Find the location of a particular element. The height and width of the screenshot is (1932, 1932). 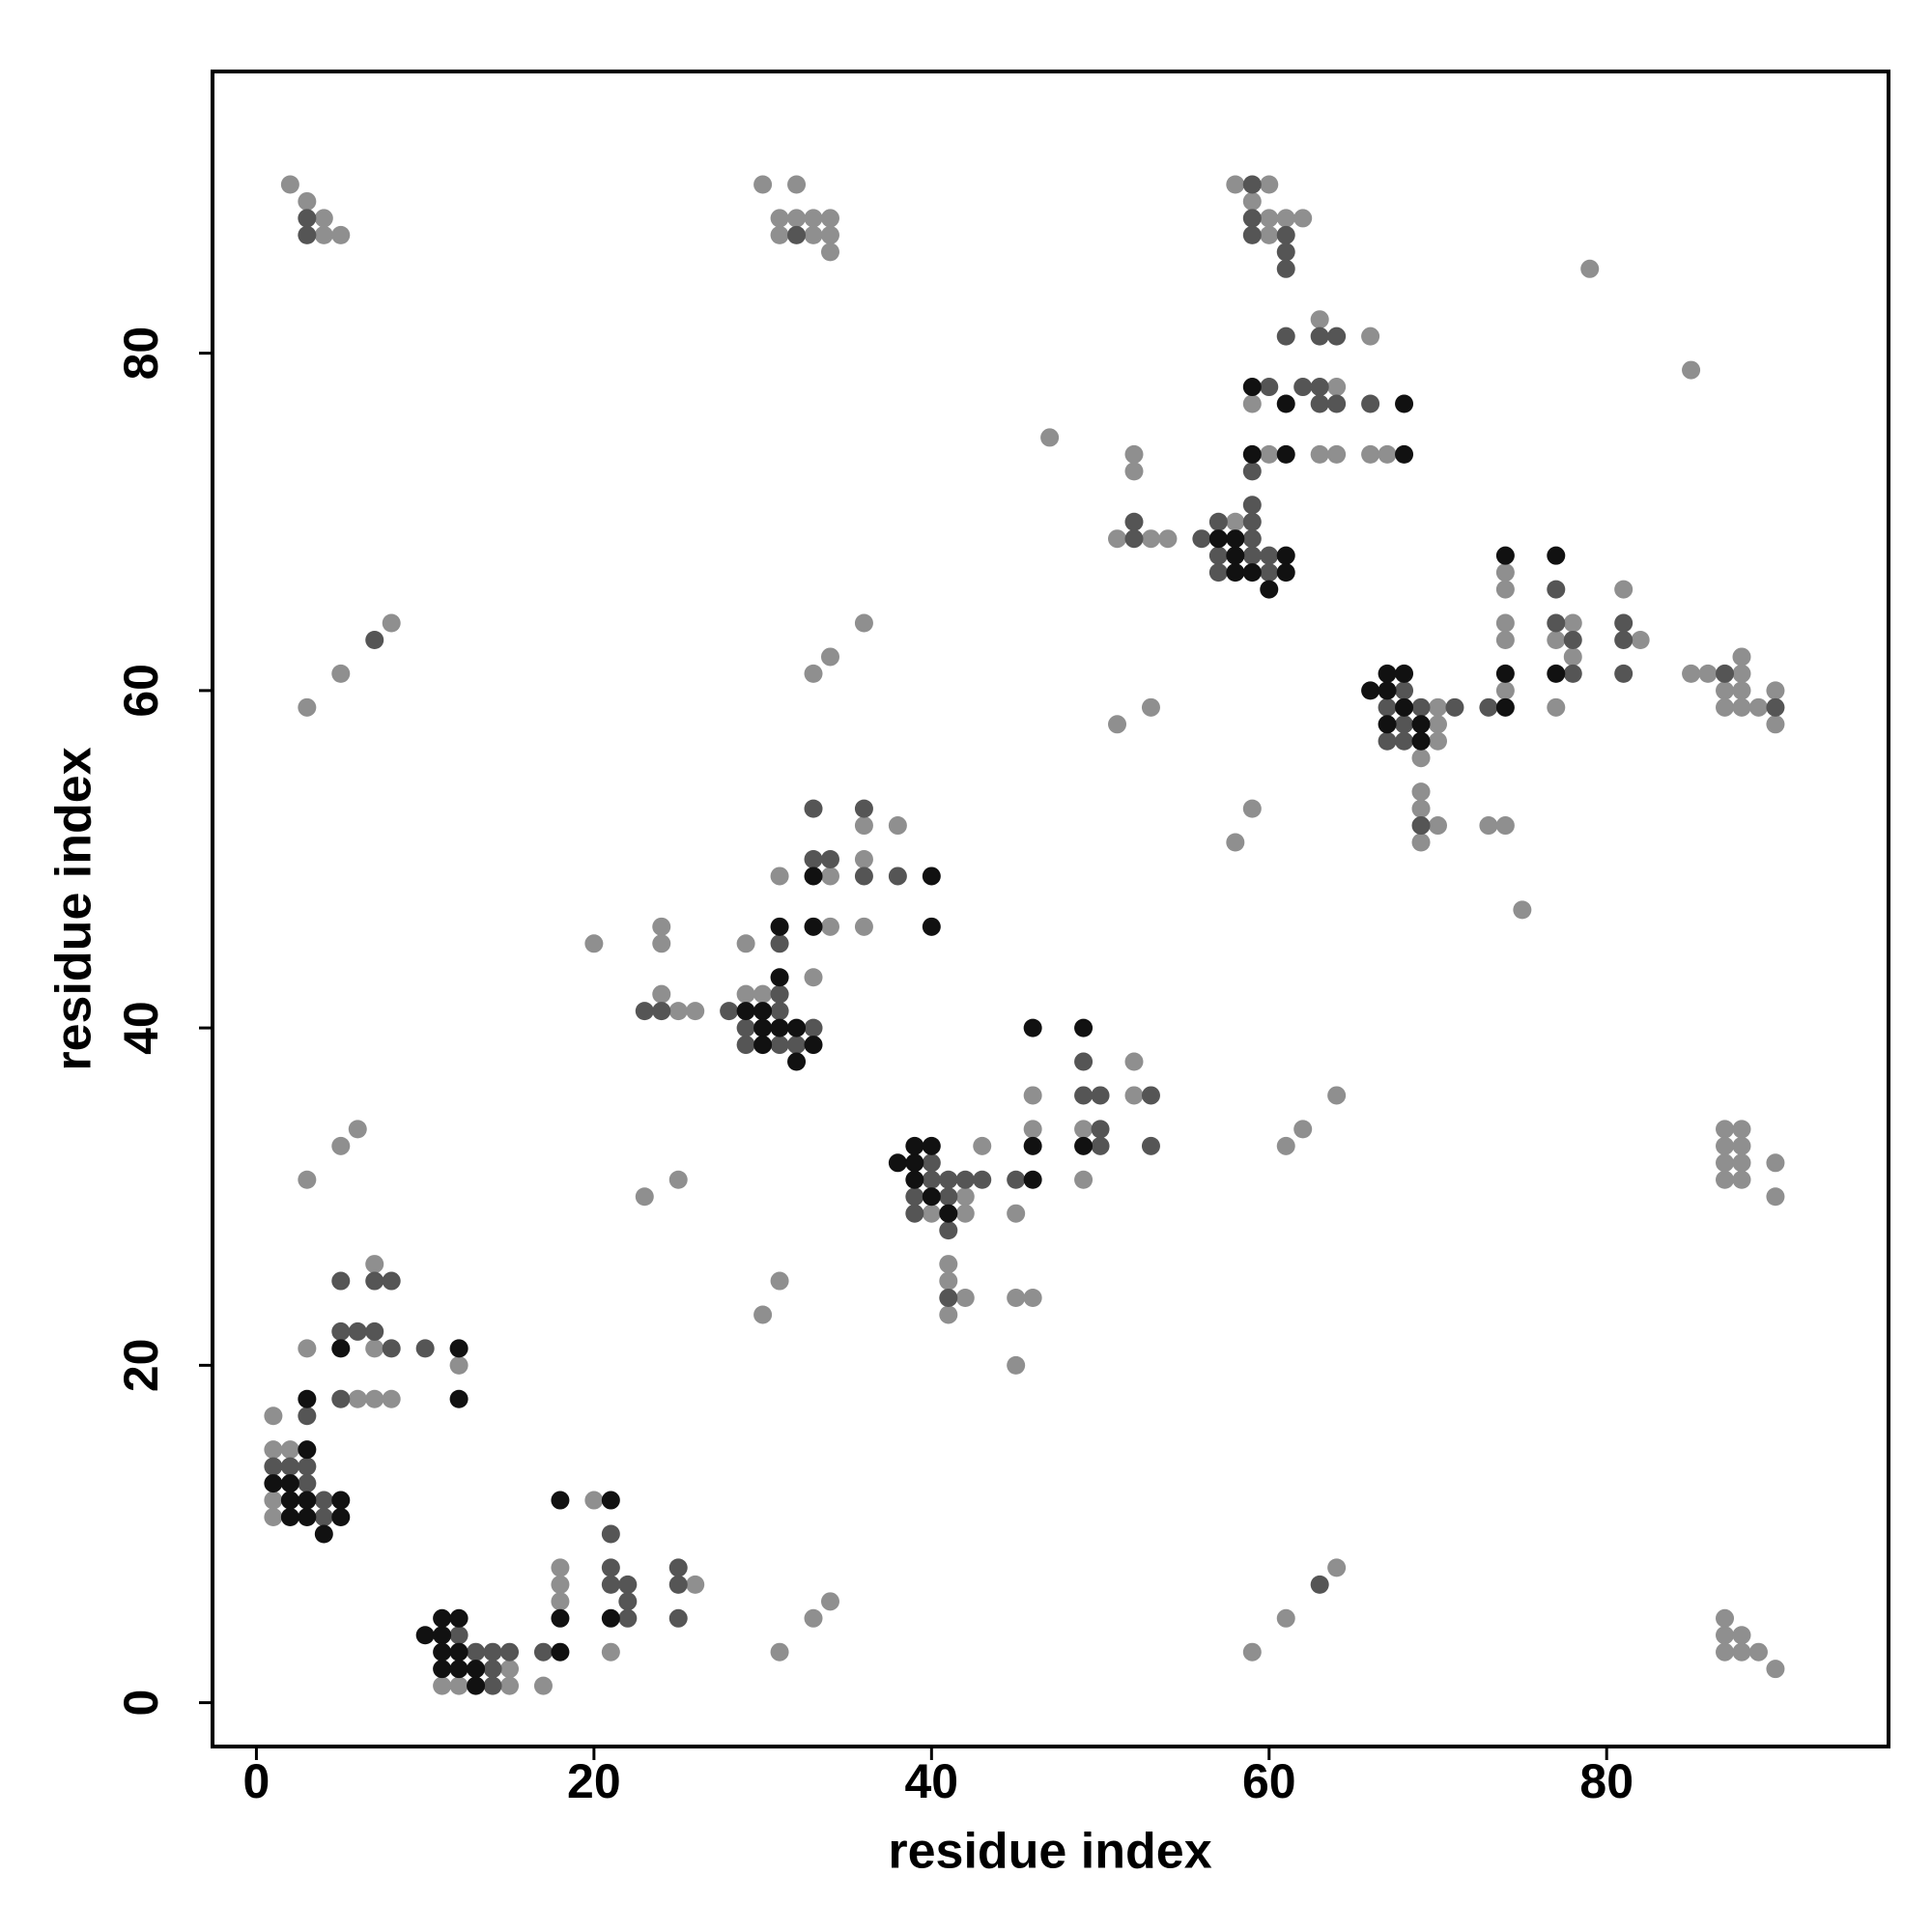

x-tick-label: 80 is located at coordinates (1606, 1781).